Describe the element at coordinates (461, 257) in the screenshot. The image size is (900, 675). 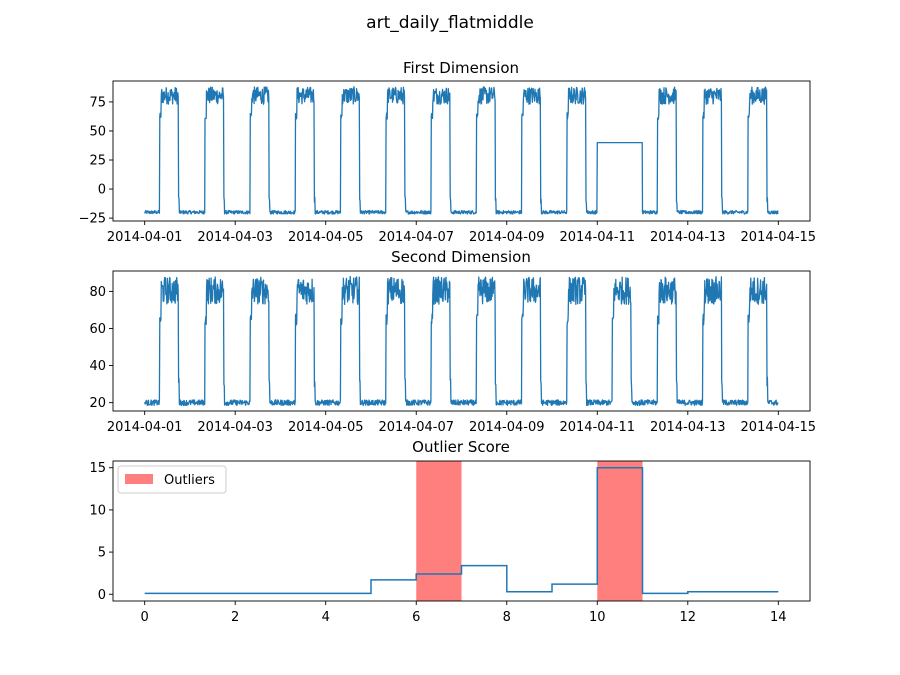
I see `panel-title-second-dimension: Second Dimension` at that location.